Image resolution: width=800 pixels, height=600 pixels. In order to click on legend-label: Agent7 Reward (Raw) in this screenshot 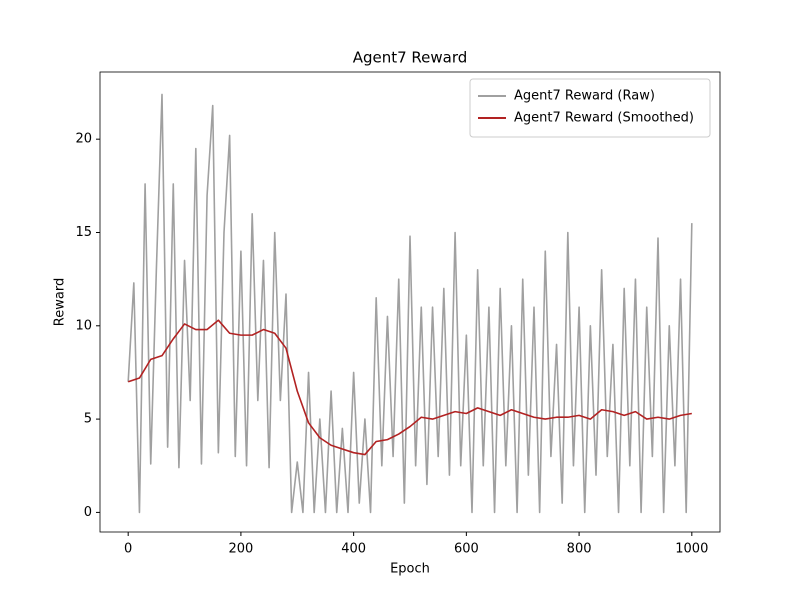, I will do `click(584, 96)`.